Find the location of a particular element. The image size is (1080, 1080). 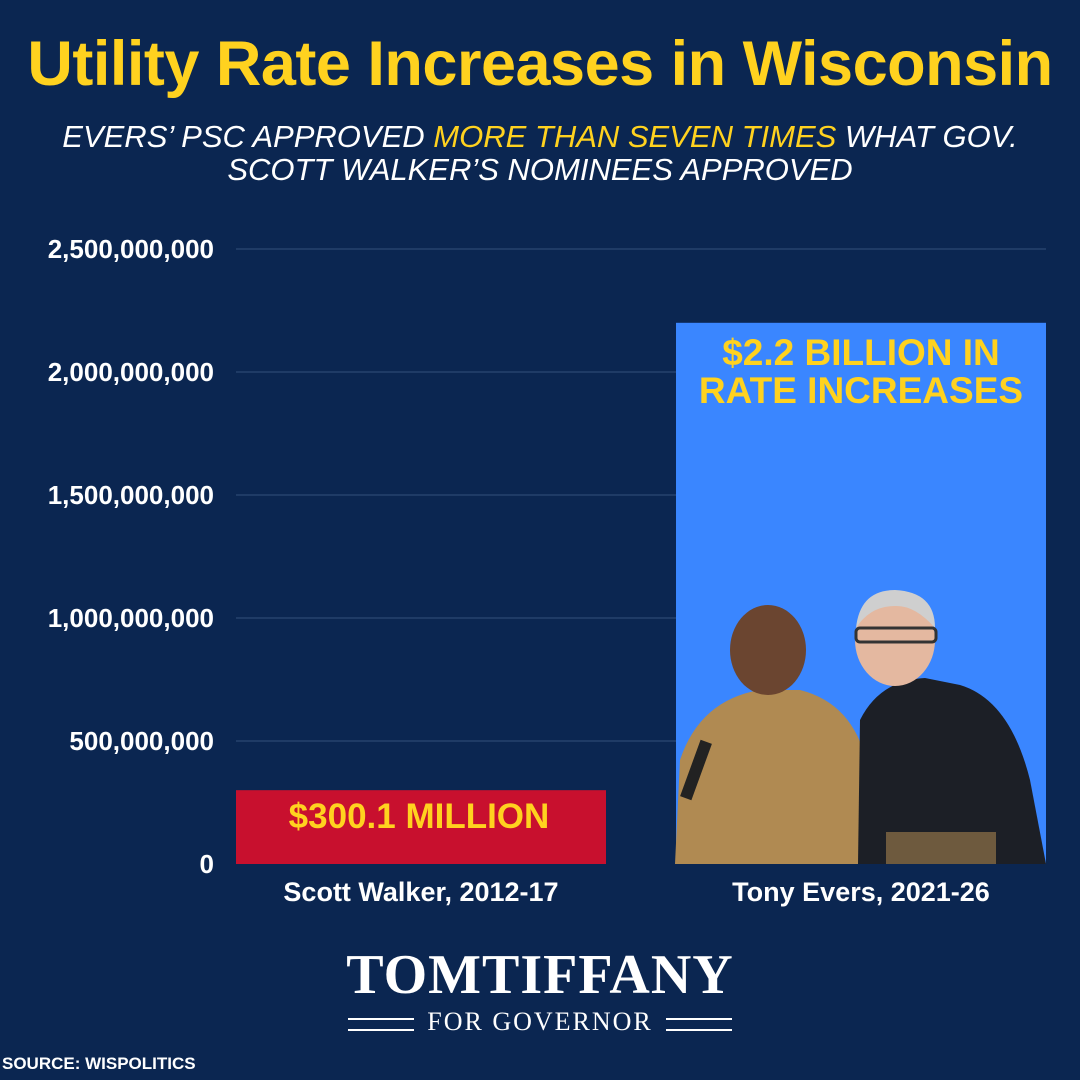

y-tick-label: 0 is located at coordinates (207, 864).